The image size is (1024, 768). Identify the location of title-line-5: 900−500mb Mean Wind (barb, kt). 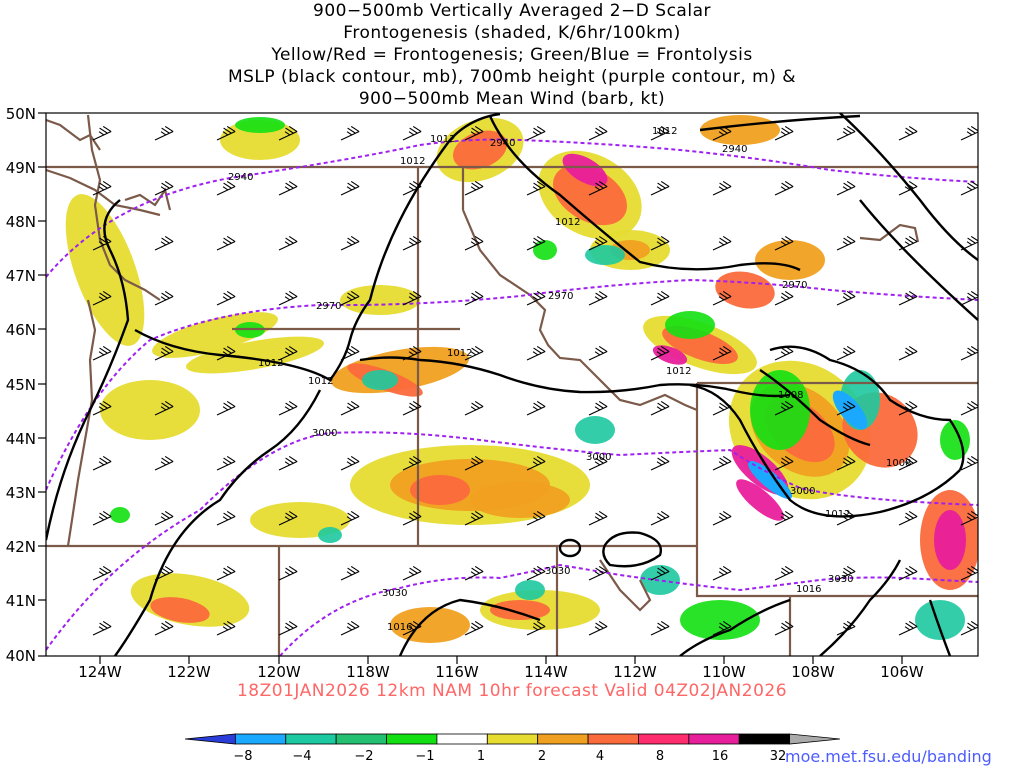
(512, 99).